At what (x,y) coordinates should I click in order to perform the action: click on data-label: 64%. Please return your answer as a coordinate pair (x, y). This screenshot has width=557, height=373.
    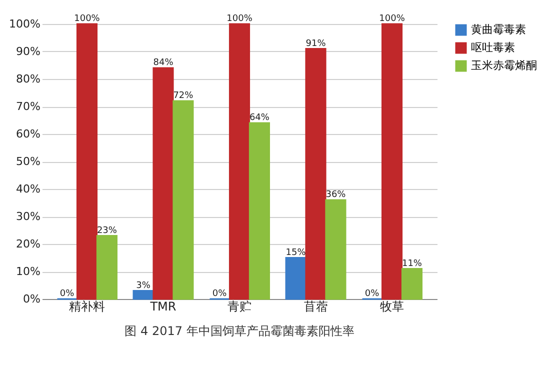
    Looking at the image, I should click on (259, 118).